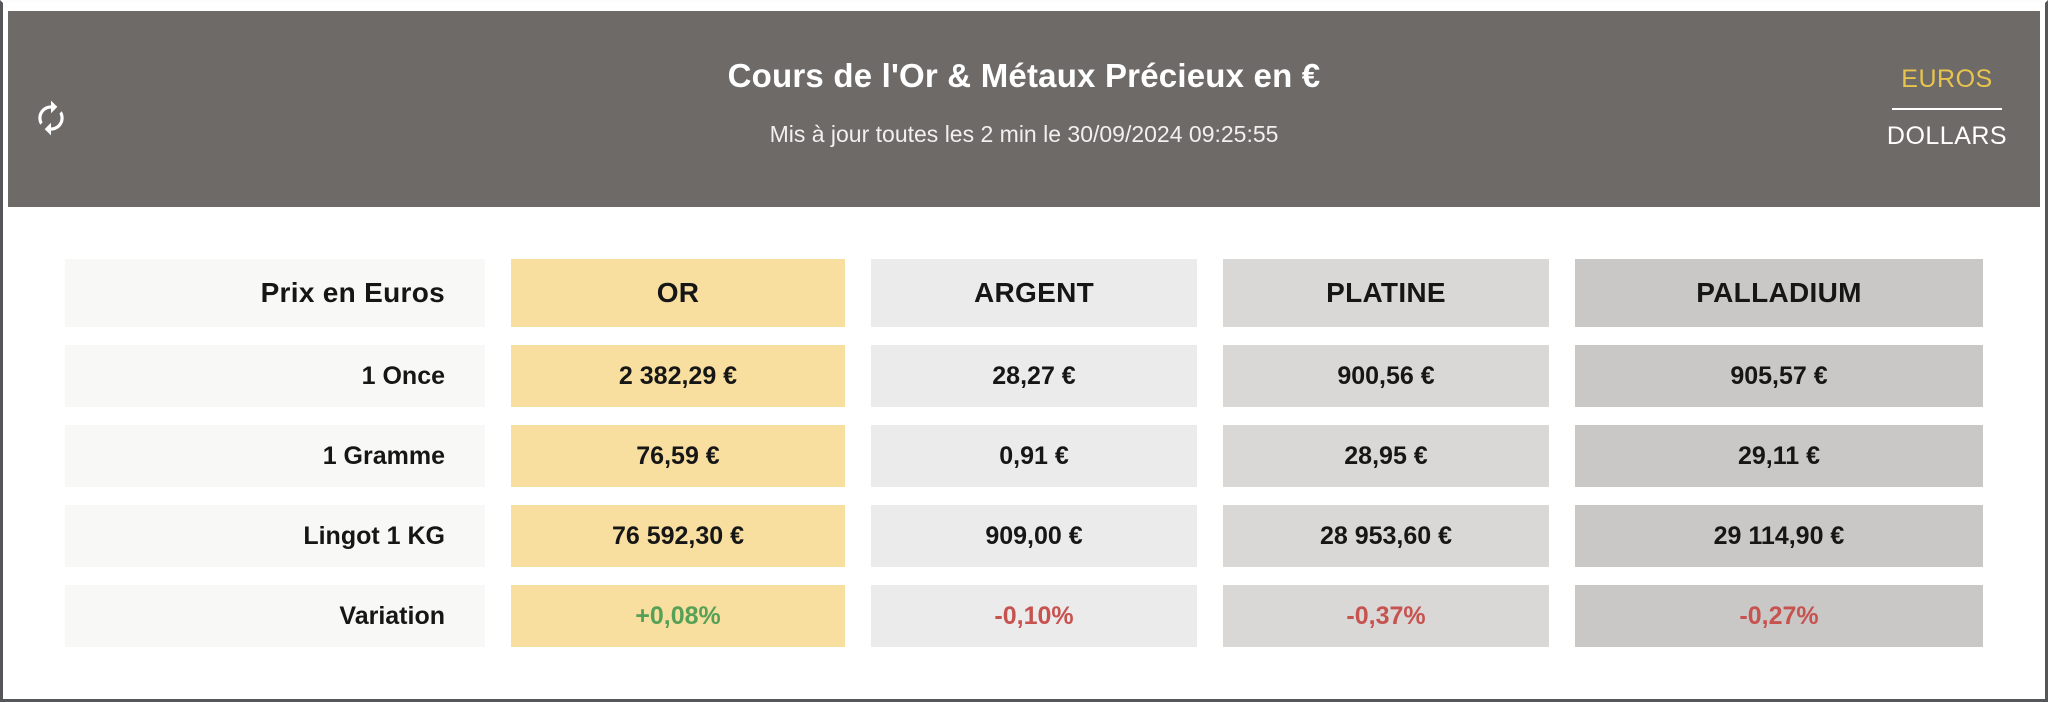 This screenshot has height=702, width=2048. What do you see at coordinates (678, 616) in the screenshot?
I see `variation-cell-or: +0,08%` at bounding box center [678, 616].